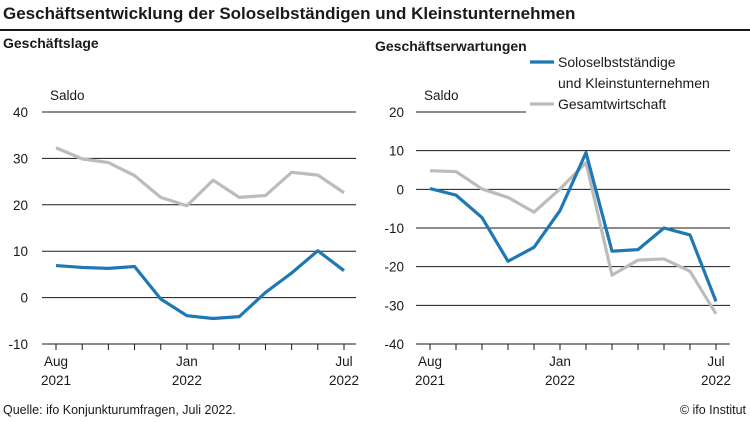 The image size is (750, 422). I want to click on legend-label-line2: und Kleinstunternehmen, so click(634, 83).